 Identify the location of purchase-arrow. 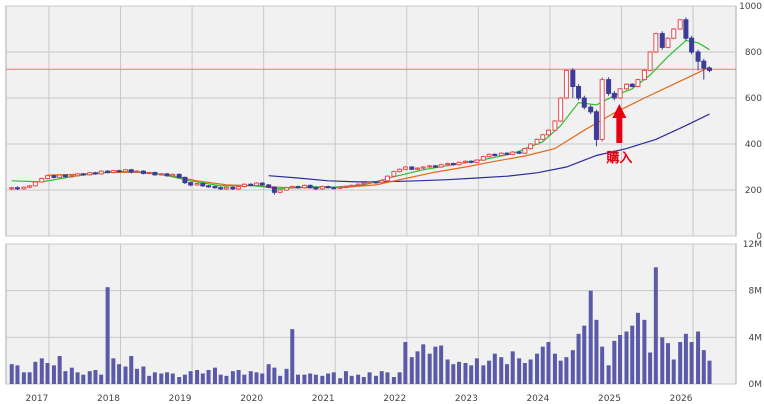
(619, 123).